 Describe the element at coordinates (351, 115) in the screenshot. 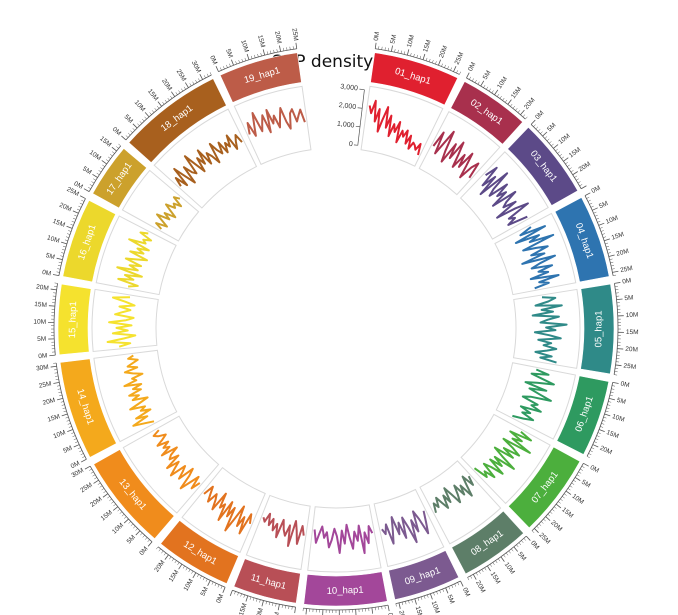

I see `density-axis: 0 1,000 2,000 3,000` at that location.